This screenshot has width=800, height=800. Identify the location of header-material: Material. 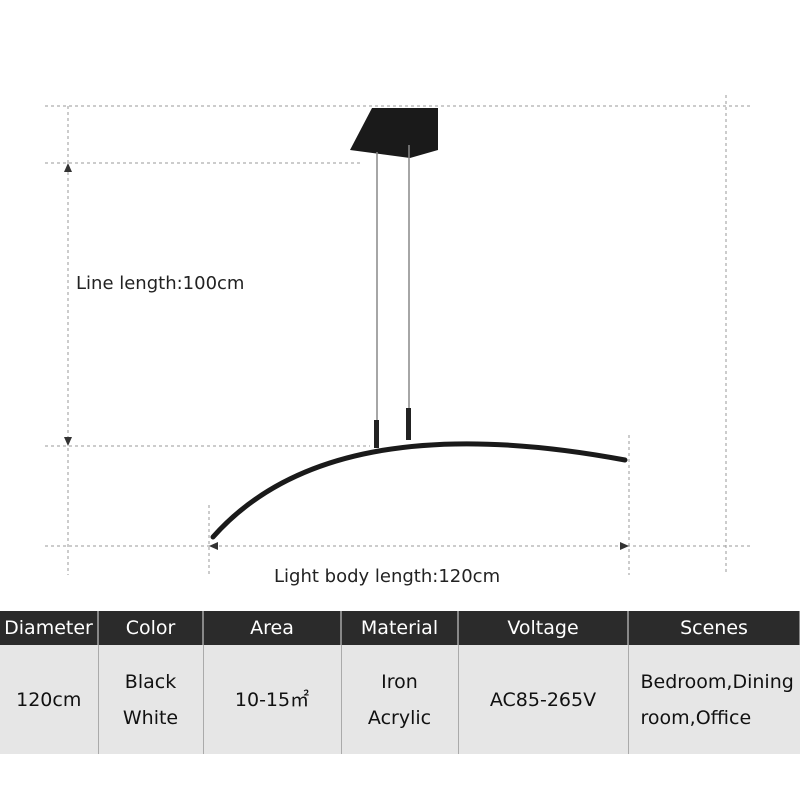
(400, 628).